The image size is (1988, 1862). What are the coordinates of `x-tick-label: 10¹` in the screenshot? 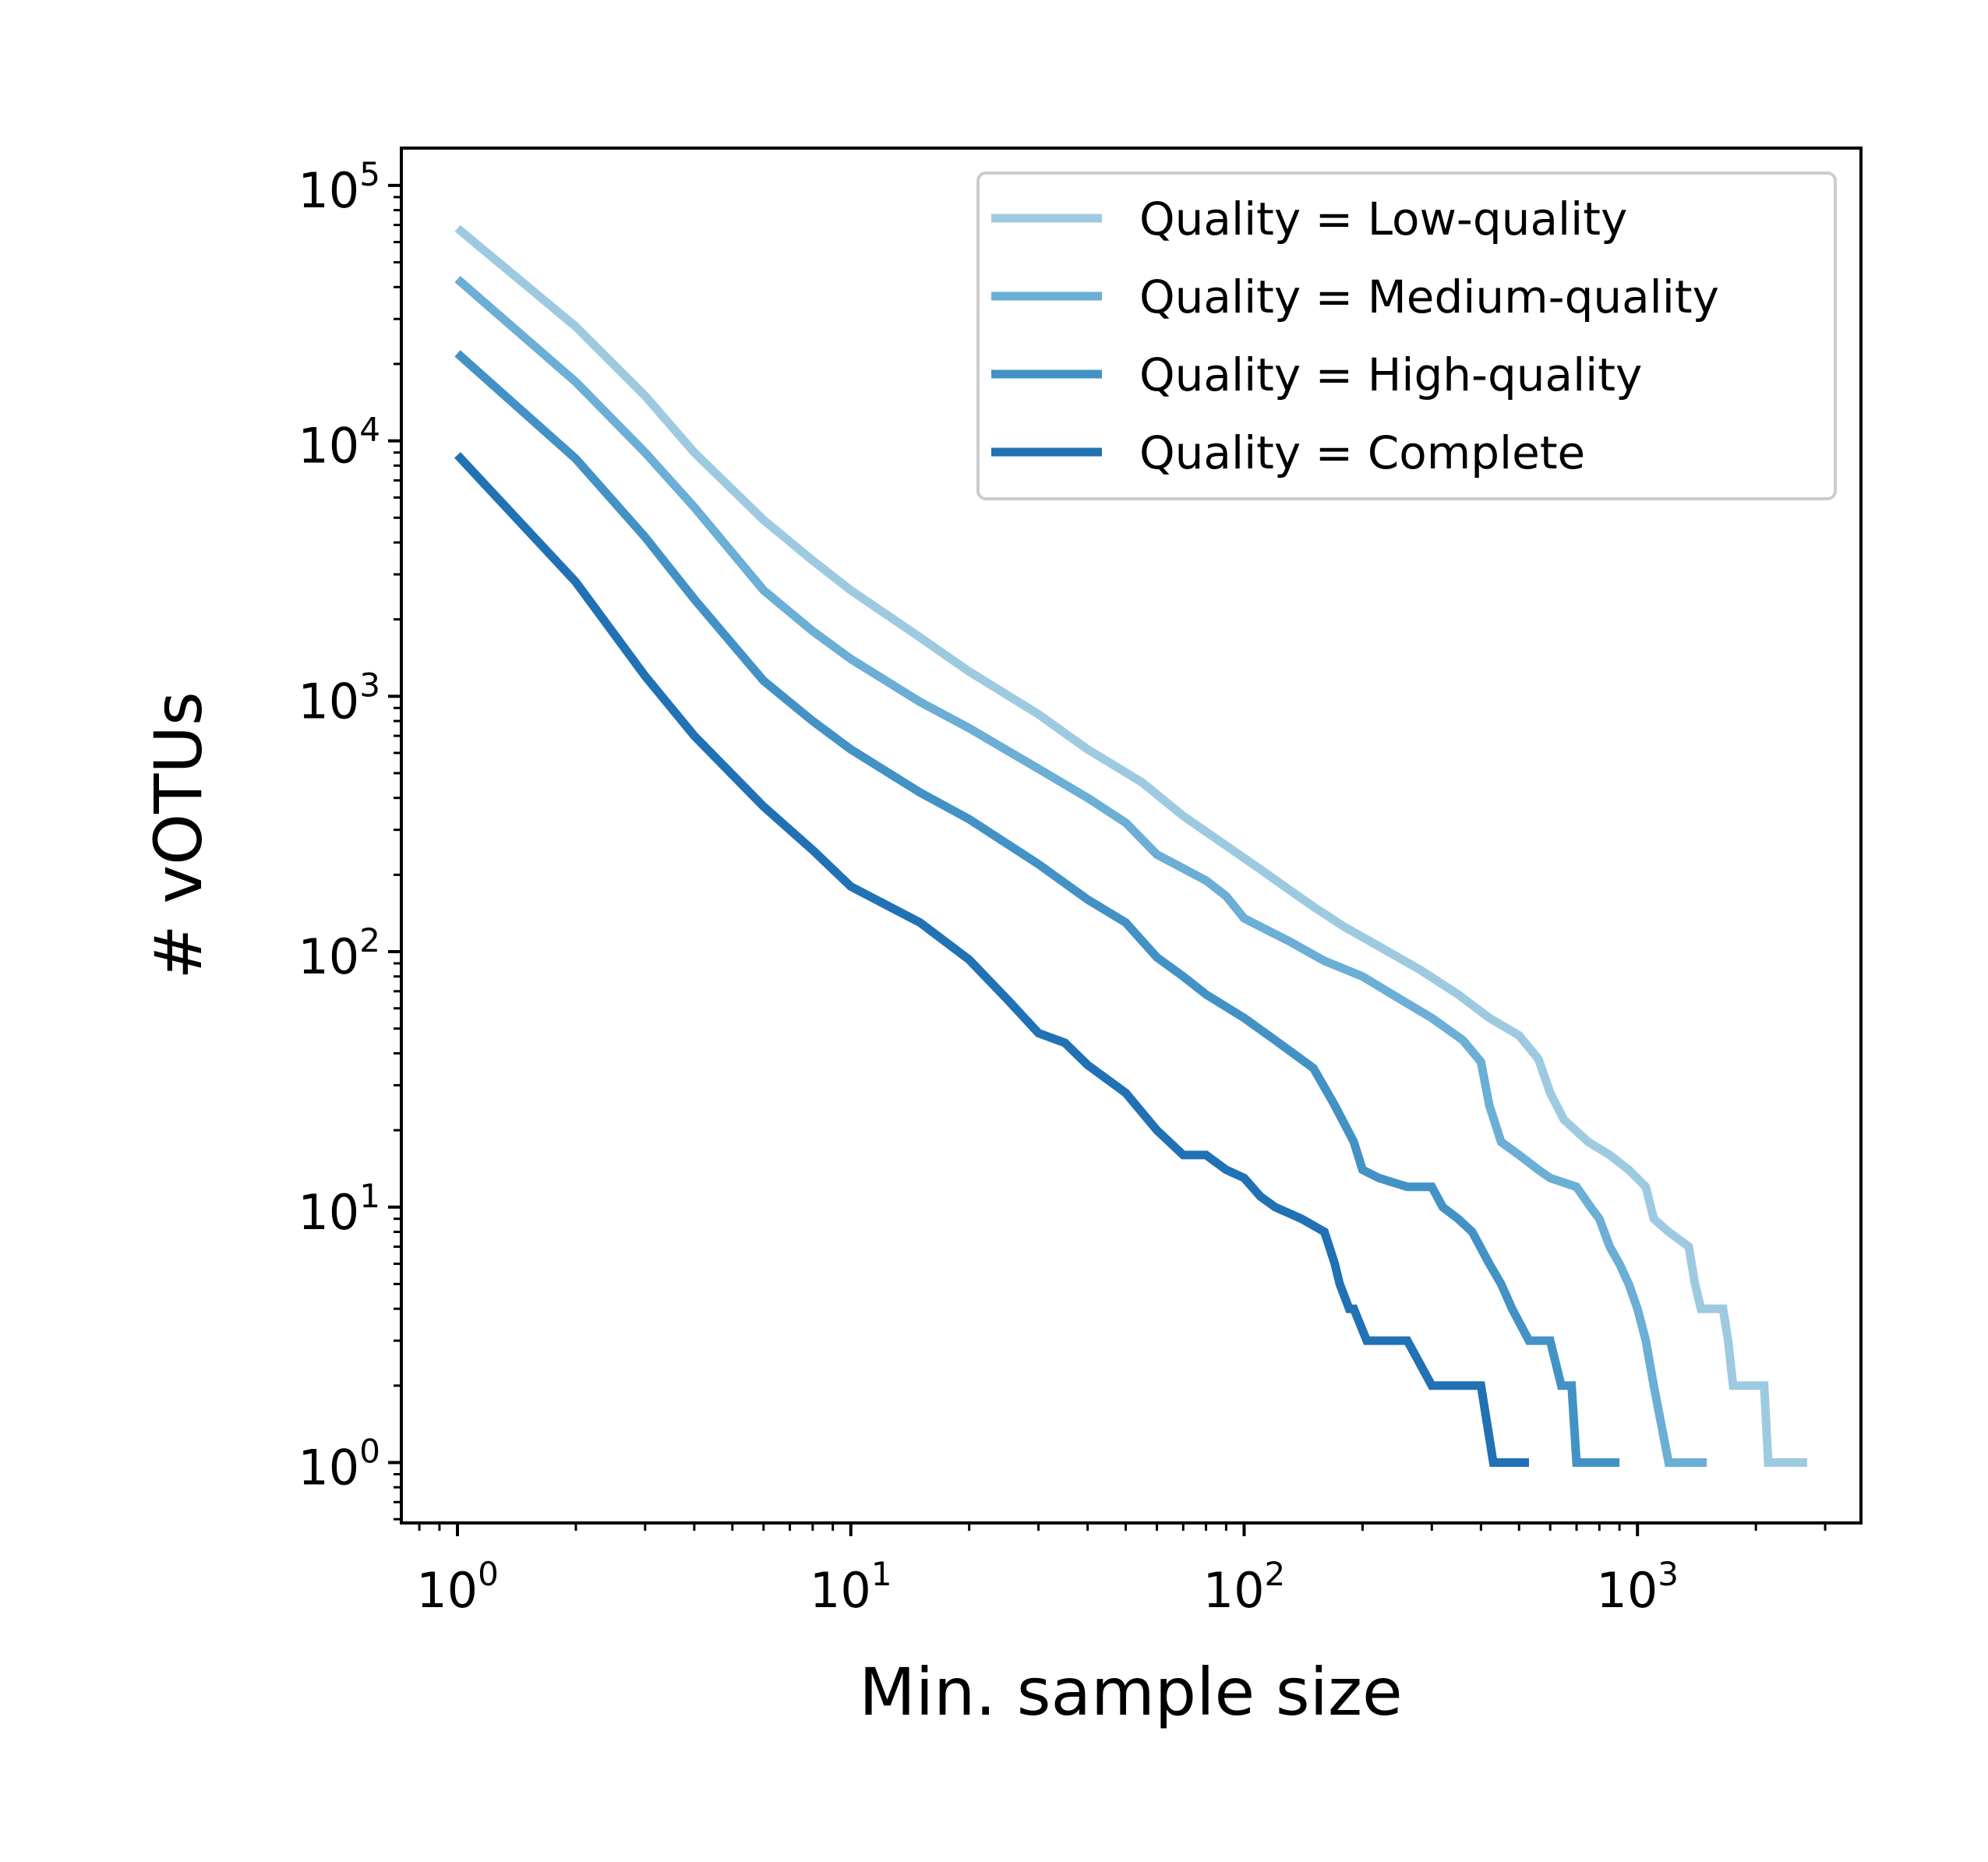 It's located at (851, 1587).